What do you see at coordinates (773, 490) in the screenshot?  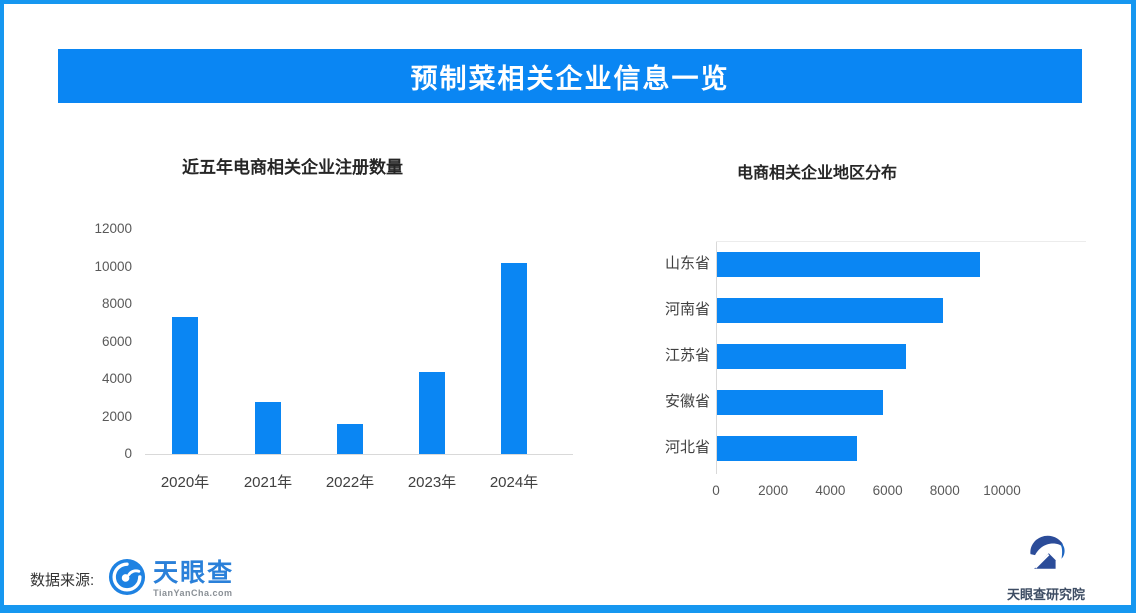 I see `x-axis-tick-label: 2000` at bounding box center [773, 490].